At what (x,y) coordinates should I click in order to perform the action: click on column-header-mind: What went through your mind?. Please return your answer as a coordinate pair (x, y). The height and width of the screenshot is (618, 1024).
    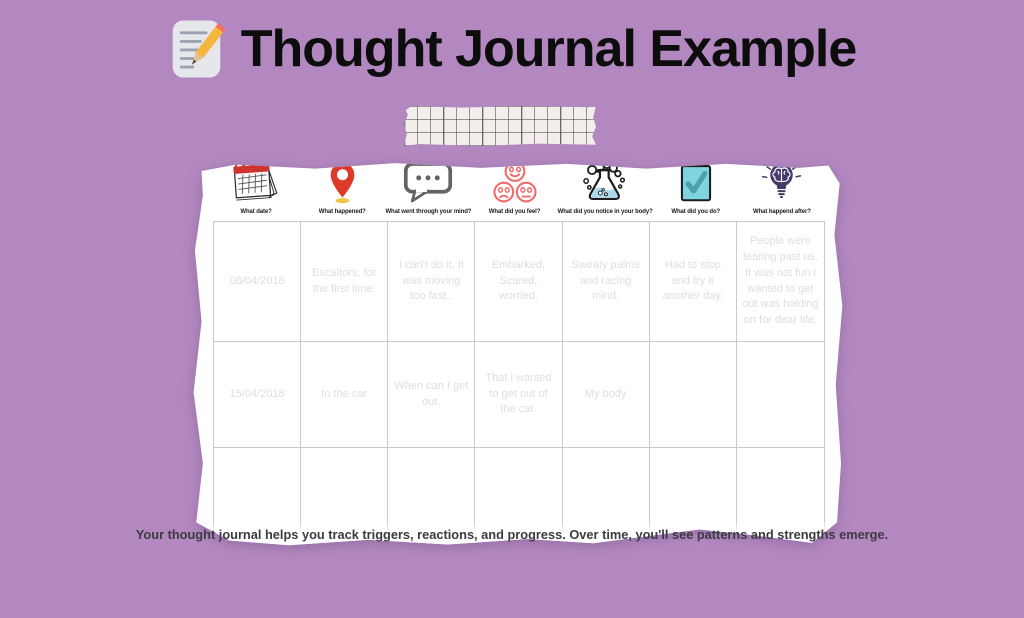
    Looking at the image, I should click on (428, 188).